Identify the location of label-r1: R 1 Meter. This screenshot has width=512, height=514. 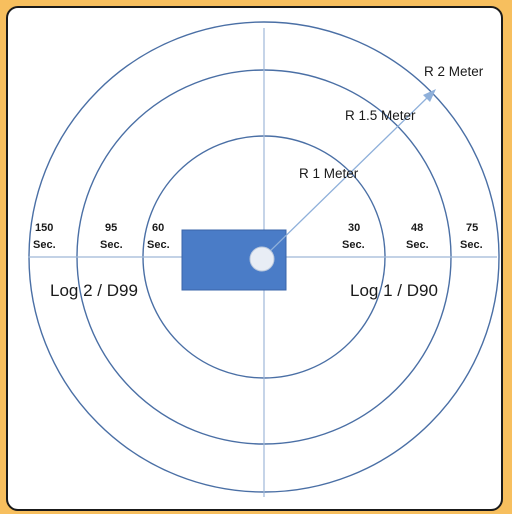
(329, 173).